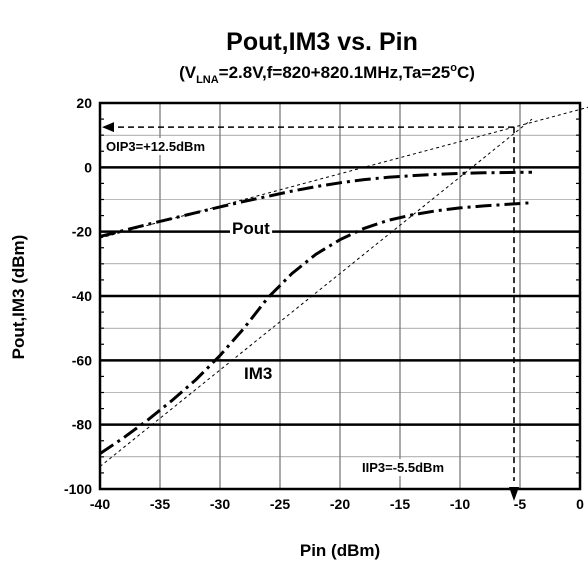  What do you see at coordinates (84, 103) in the screenshot?
I see `y-tick-label: 20` at bounding box center [84, 103].